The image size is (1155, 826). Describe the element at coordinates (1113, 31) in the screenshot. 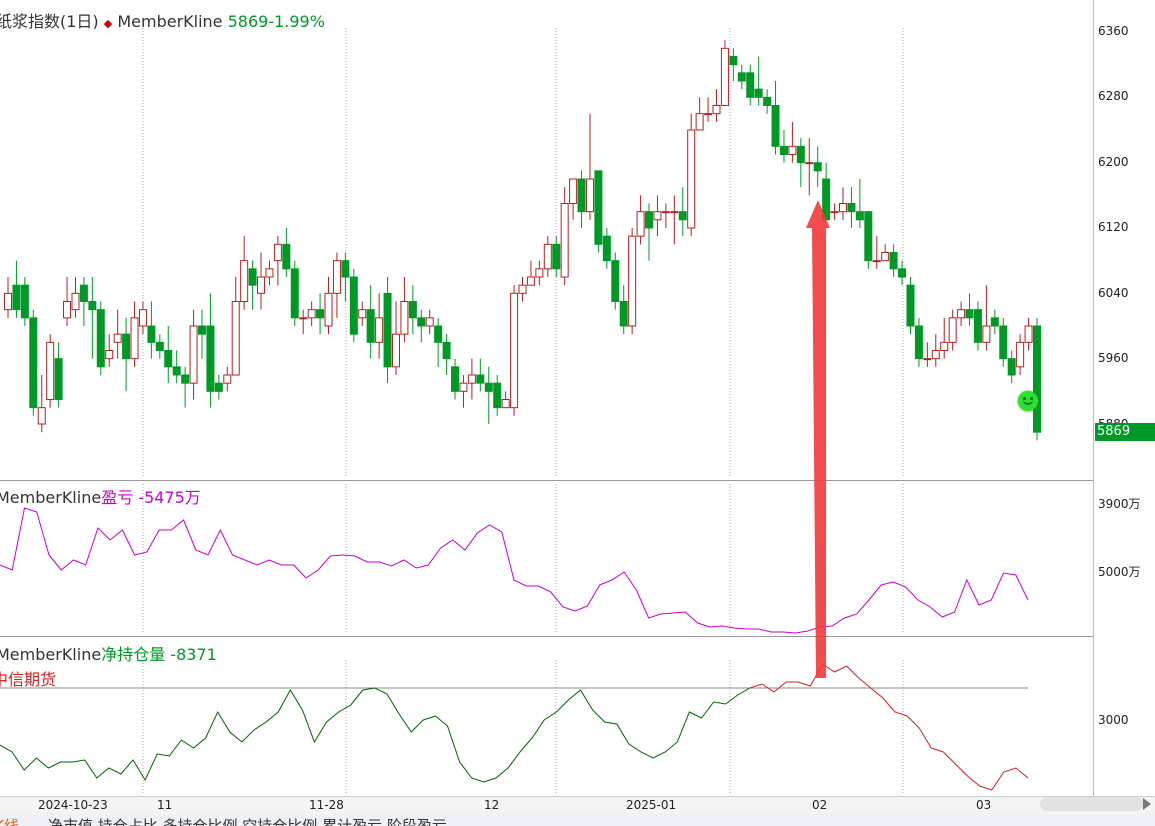

I see `price-tick: 6360` at that location.